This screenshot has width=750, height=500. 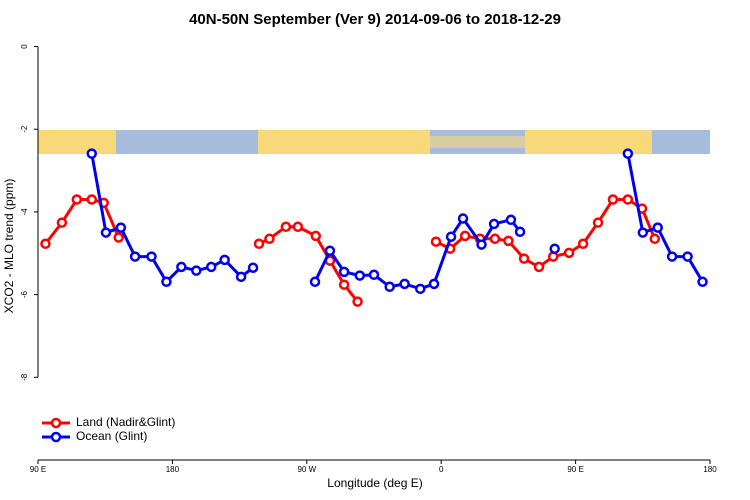 What do you see at coordinates (441, 469) in the screenshot?
I see `x-tick-label: 0` at bounding box center [441, 469].